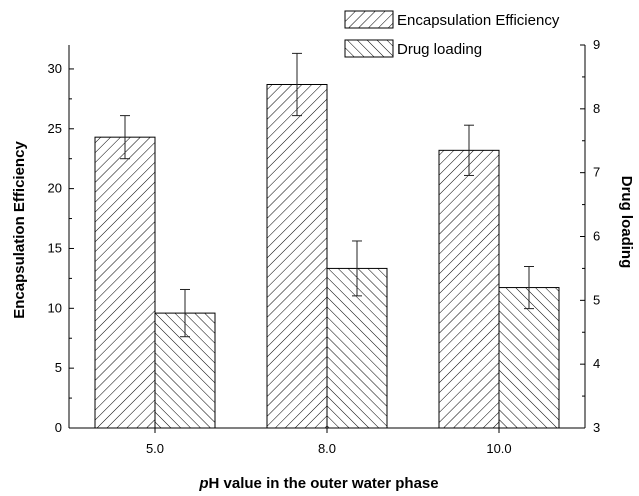 Image resolution: width=639 pixels, height=496 pixels. Describe the element at coordinates (596, 427) in the screenshot. I see `y-right-tick-label: 3` at that location.